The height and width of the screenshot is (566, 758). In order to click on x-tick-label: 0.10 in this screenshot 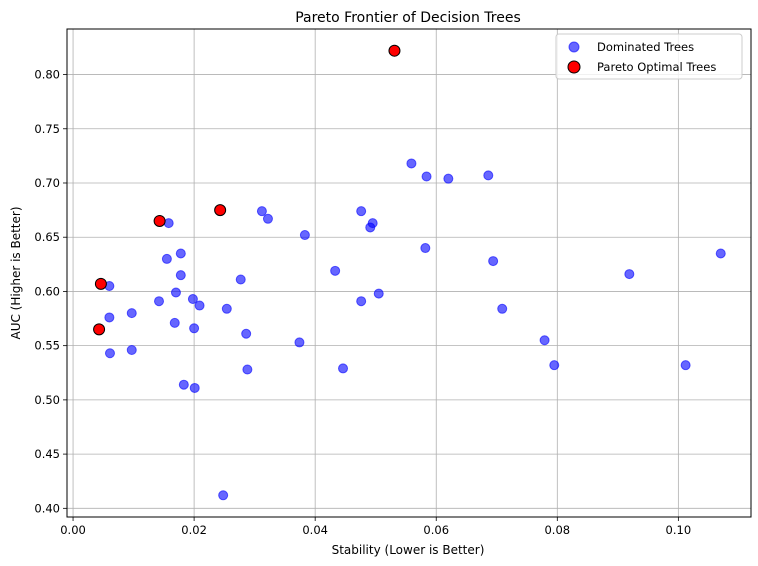, I will do `click(679, 530)`.